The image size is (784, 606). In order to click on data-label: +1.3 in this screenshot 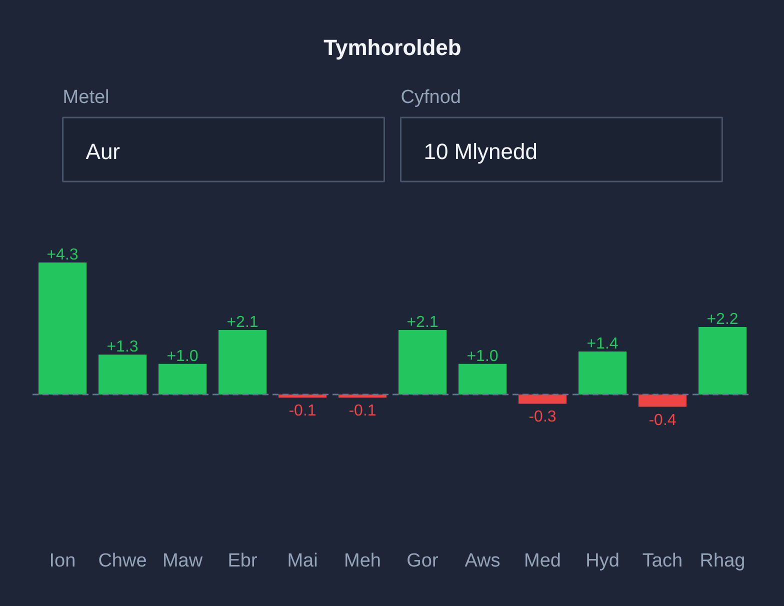, I will do `click(122, 347)`.